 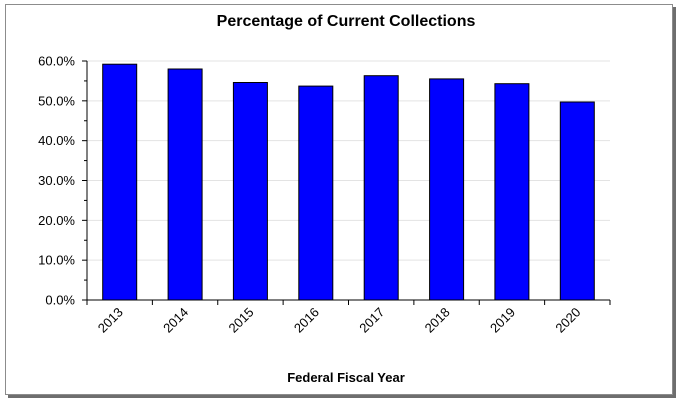 What do you see at coordinates (56, 100) in the screenshot?
I see `y-tick-label: 50.0%` at bounding box center [56, 100].